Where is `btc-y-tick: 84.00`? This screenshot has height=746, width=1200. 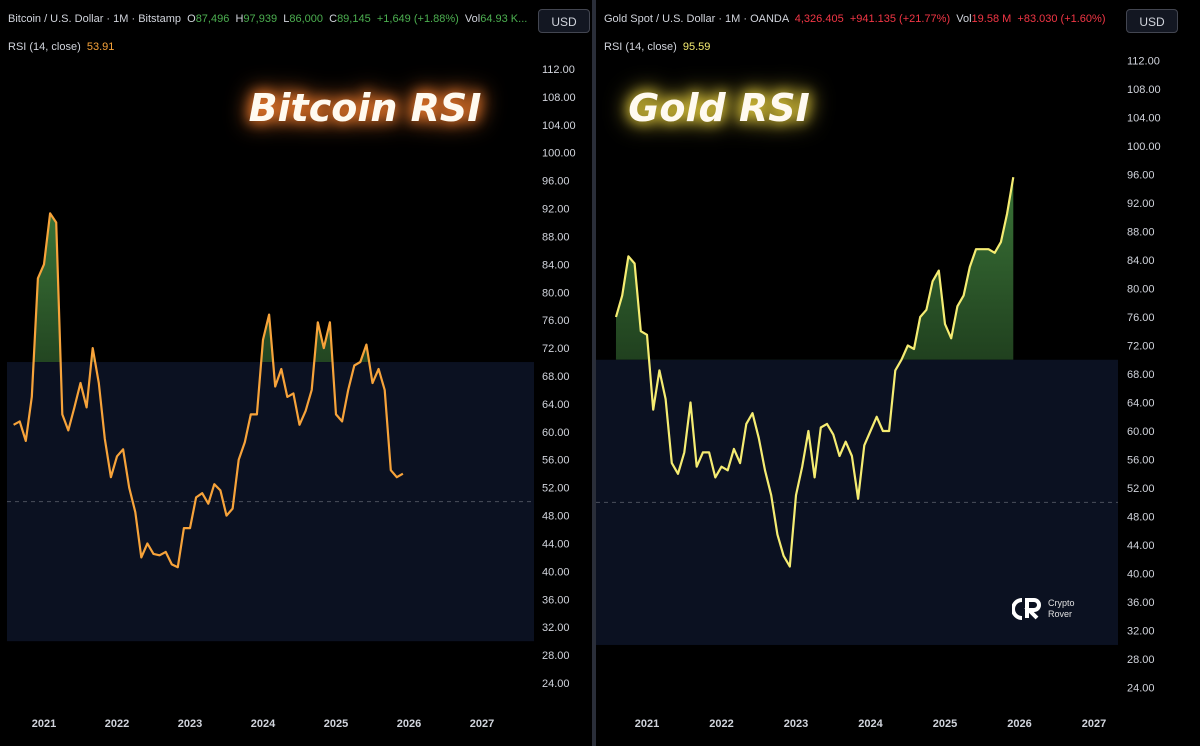
btc-y-tick: 84.00 is located at coordinates (556, 265).